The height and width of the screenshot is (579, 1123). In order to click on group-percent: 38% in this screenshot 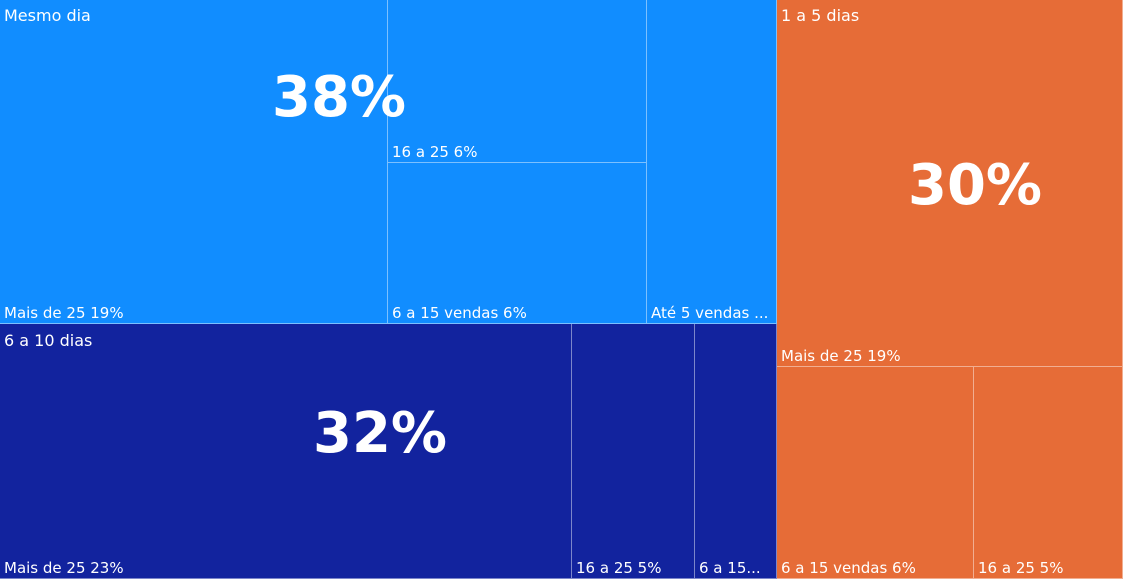, I will do `click(339, 97)`.